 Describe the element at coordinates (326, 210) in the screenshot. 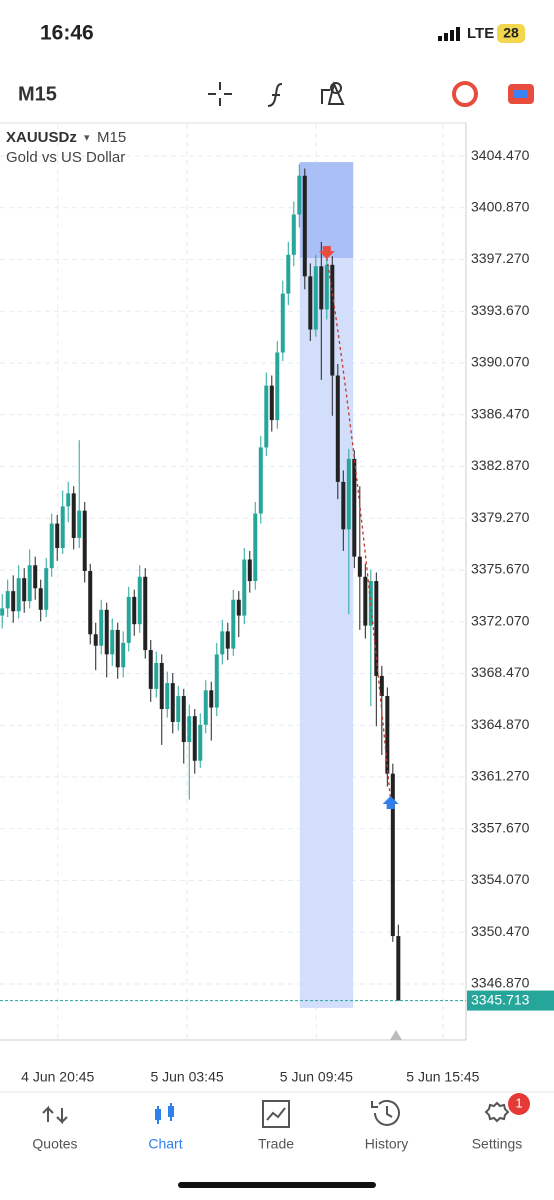

I see `stop-loss-zone` at that location.